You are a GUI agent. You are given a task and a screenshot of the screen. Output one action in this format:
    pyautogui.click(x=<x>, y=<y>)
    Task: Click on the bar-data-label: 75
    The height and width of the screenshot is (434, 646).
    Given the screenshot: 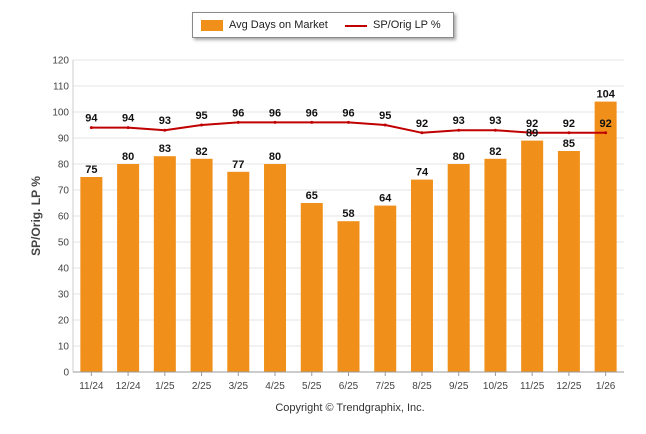 What is the action you would take?
    pyautogui.click(x=91, y=170)
    